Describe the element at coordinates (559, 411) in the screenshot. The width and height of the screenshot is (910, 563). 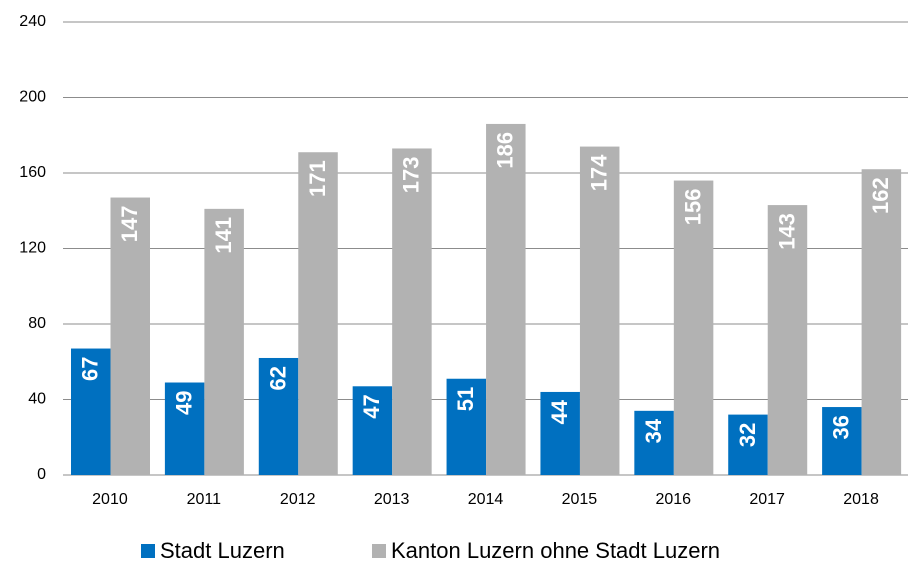
I see `data-label: 44` at that location.